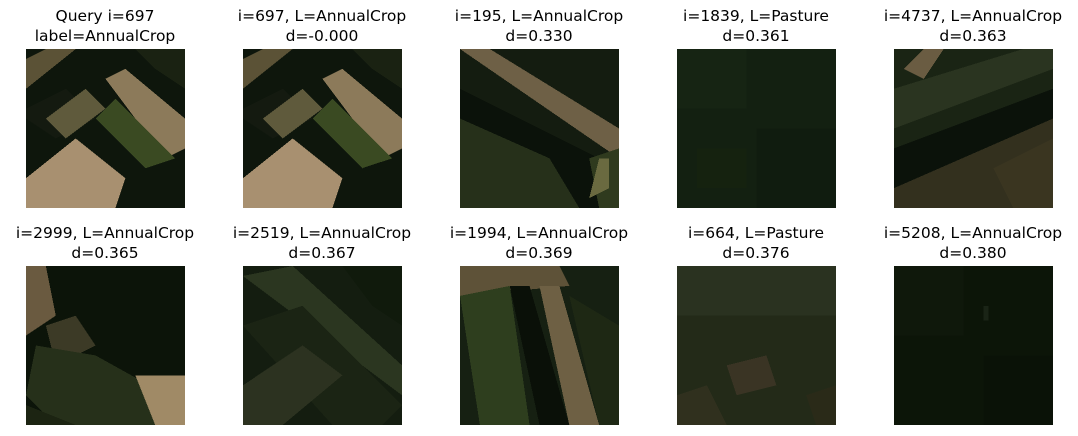 This screenshot has height=436, width=1078. What do you see at coordinates (756, 128) in the screenshot?
I see `match-3-field-patch` at bounding box center [756, 128].